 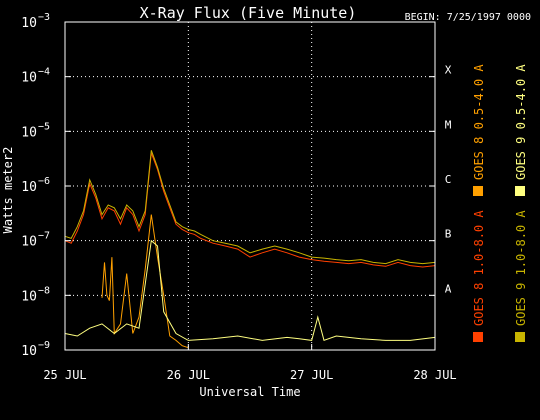 What do you see at coordinates (44, 126) in the screenshot?
I see `y-tick-exponent: −5` at bounding box center [44, 126].